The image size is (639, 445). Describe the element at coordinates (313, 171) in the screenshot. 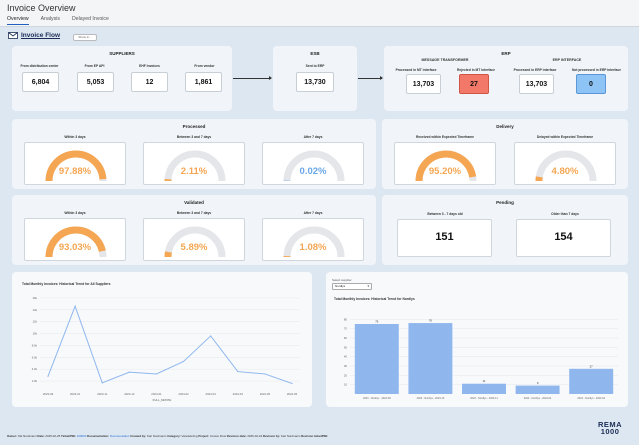

I see `gauge-value: 0.02%` at that location.